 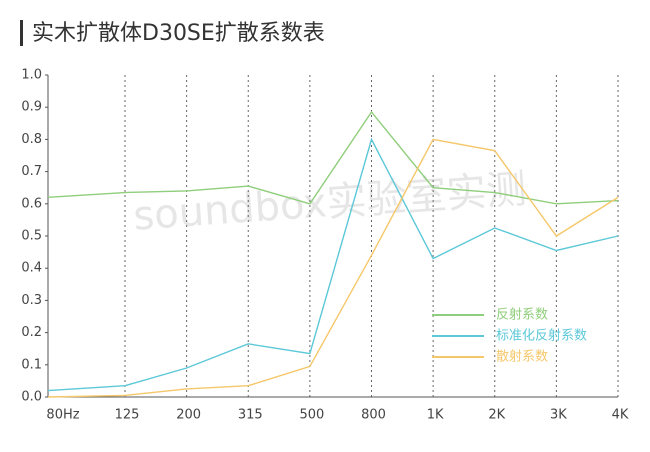 What do you see at coordinates (541, 336) in the screenshot?
I see `legend-label: 标准化反射系数` at bounding box center [541, 336].